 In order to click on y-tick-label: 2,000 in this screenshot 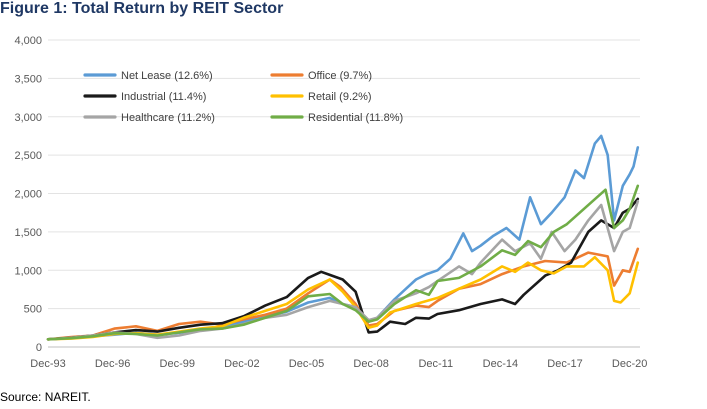, I will do `click(28, 195)`.